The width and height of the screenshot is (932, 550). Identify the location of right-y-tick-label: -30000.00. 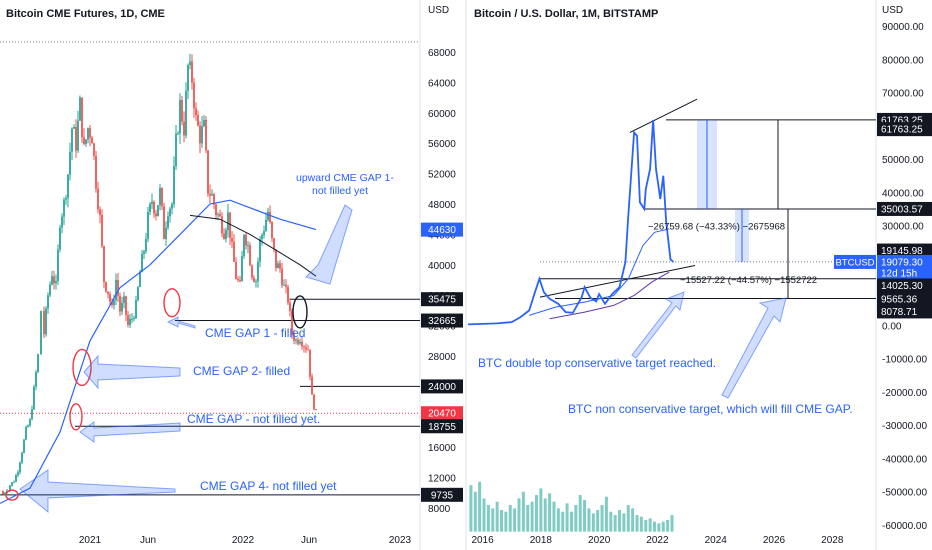
(904, 426).